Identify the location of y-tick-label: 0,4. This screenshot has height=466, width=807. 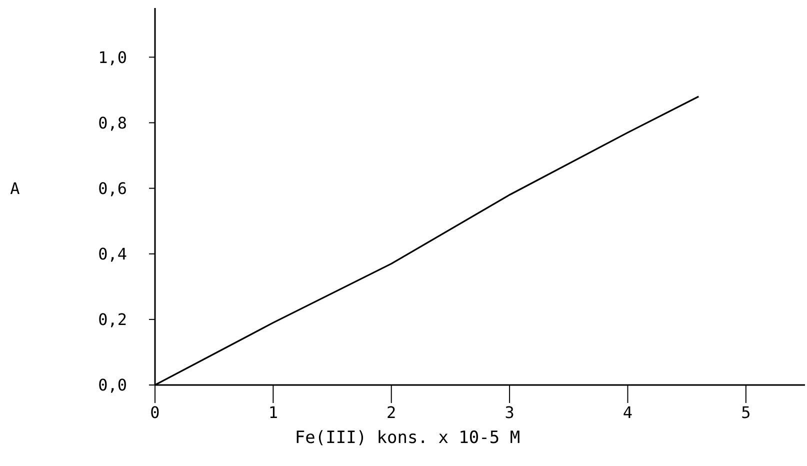
(112, 254).